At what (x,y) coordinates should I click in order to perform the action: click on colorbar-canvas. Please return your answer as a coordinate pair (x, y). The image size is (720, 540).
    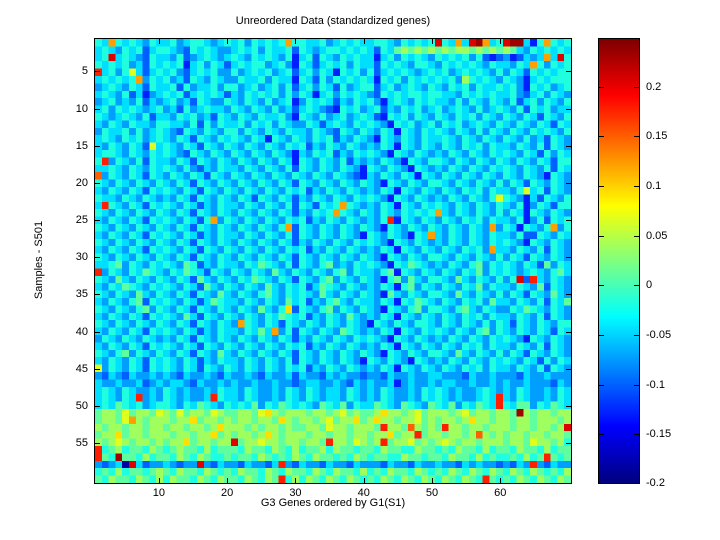
    Looking at the image, I should click on (619, 261).